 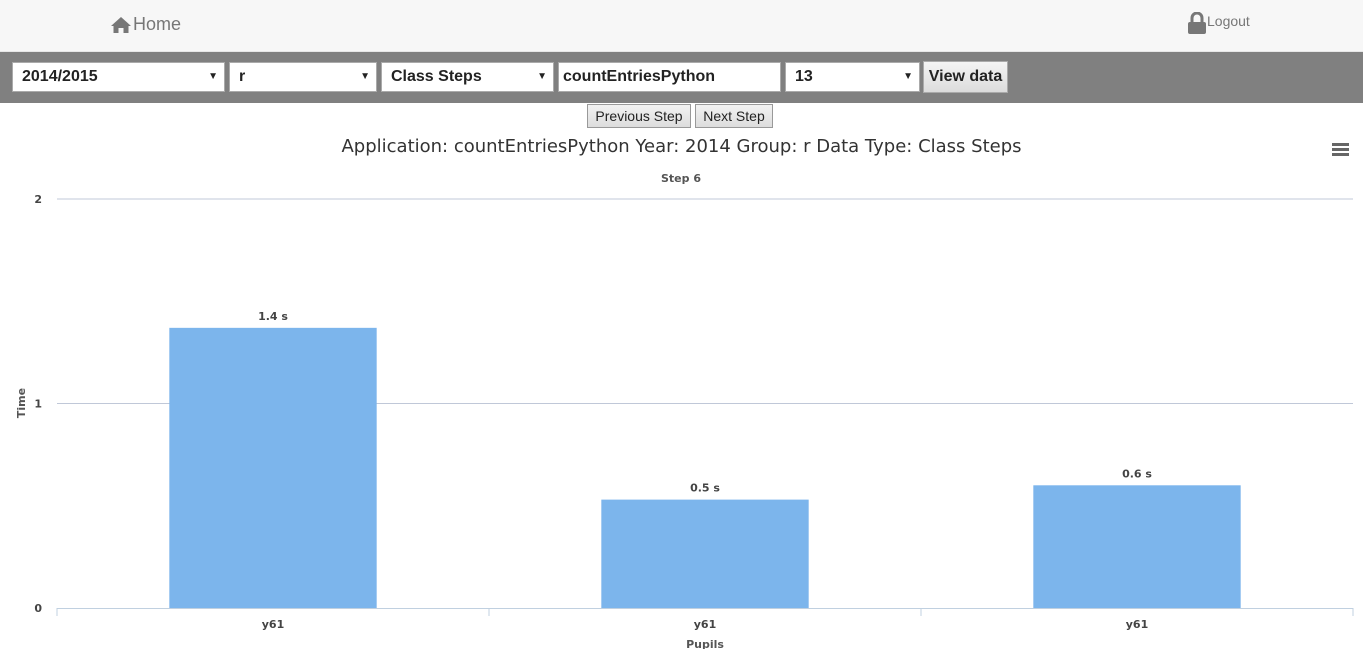 I want to click on y-tick-label: 0, so click(x=38, y=608).